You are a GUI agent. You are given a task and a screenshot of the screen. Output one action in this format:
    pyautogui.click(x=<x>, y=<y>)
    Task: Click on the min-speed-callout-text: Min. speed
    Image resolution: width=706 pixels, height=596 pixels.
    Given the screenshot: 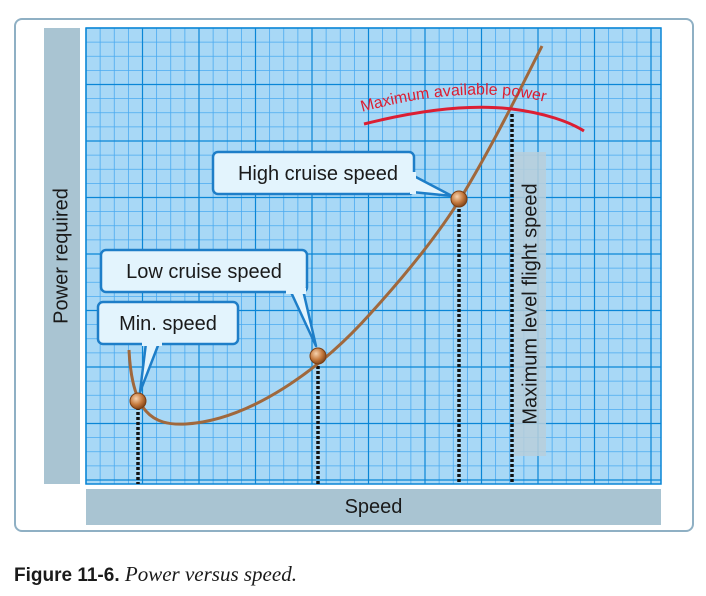 What is the action you would take?
    pyautogui.click(x=168, y=324)
    